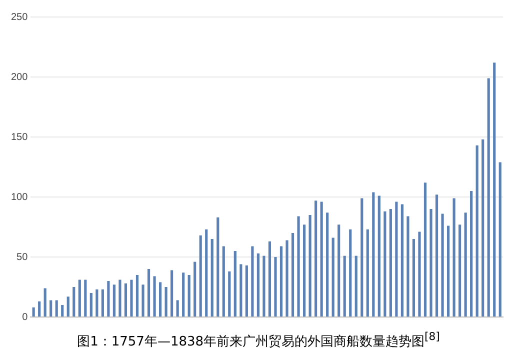  Describe the element at coordinates (258, 340) in the screenshot. I see `text: 图1：1757年—1838年前来广州贸易的外国商船数量趋势图$^{[8]}$` at that location.